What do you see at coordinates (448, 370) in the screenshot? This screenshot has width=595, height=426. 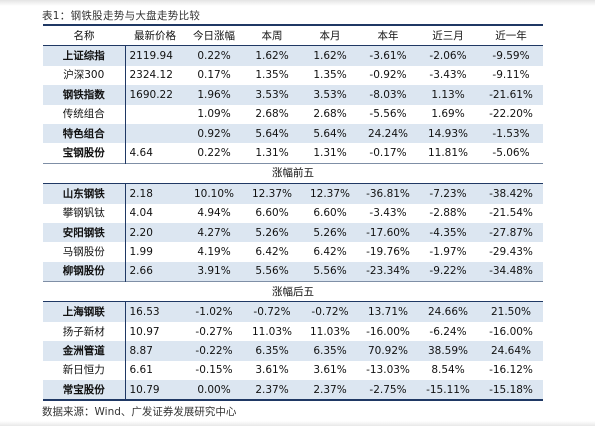 I see `last-three-months-cell: 8.54%` at bounding box center [448, 370].